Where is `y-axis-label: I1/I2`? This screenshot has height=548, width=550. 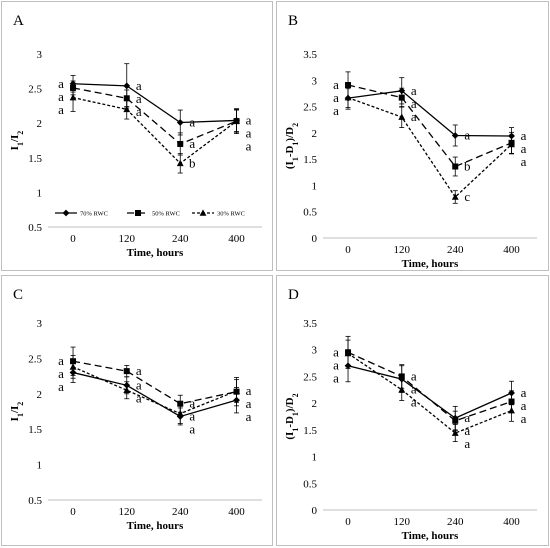
y-axis-label: I1/I2 is located at coordinates (17, 412).